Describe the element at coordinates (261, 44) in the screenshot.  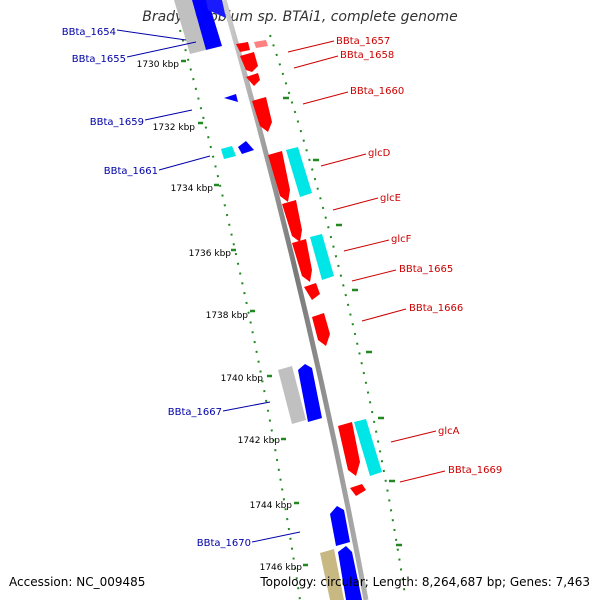
I see `gene-bbta-1657-feature` at that location.